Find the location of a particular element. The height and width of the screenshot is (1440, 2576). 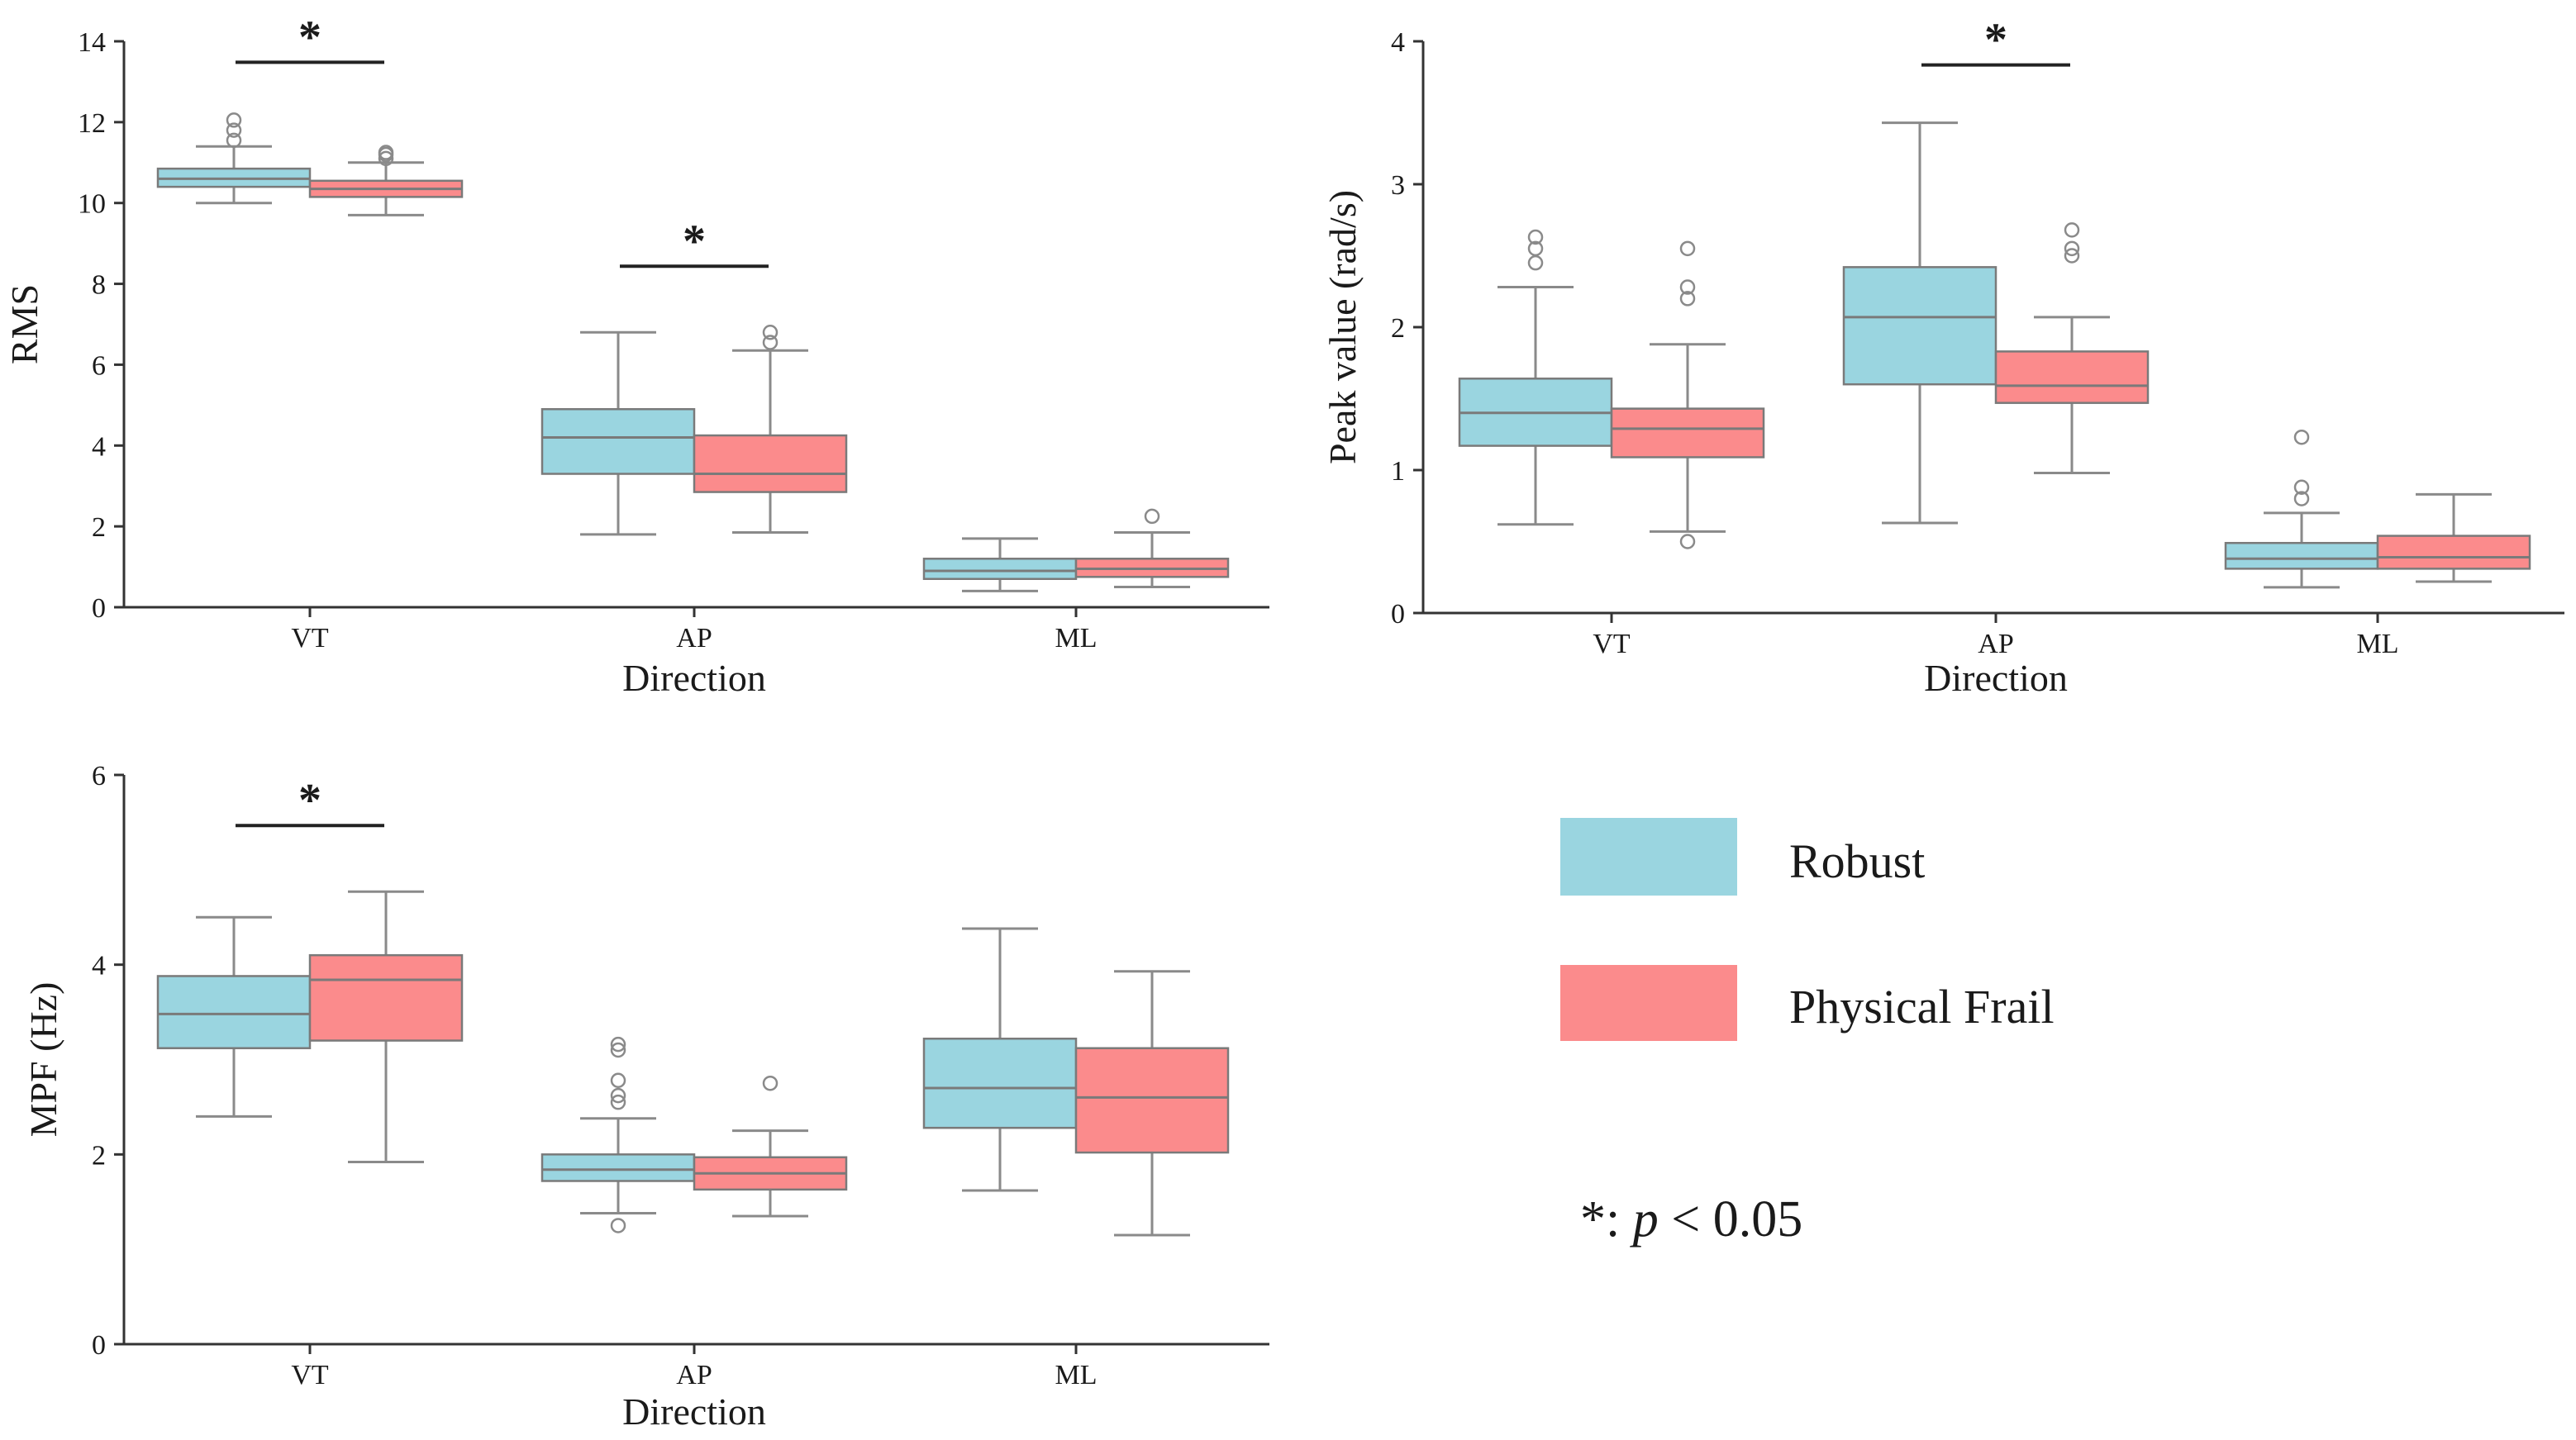

legend-swatch-robust is located at coordinates (1649, 857).